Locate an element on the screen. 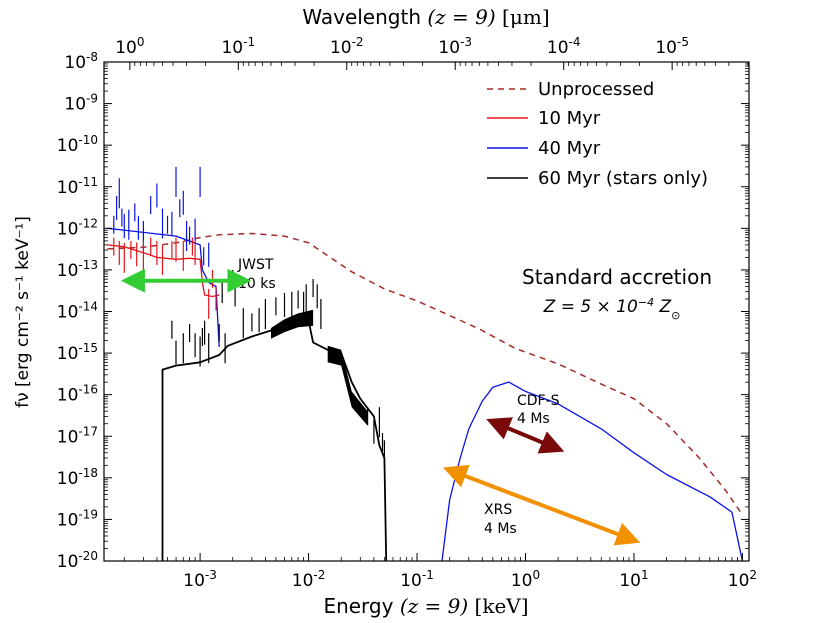 The image size is (830, 623). y-tick-label: 10⁻¹¹ is located at coordinates (77, 186).